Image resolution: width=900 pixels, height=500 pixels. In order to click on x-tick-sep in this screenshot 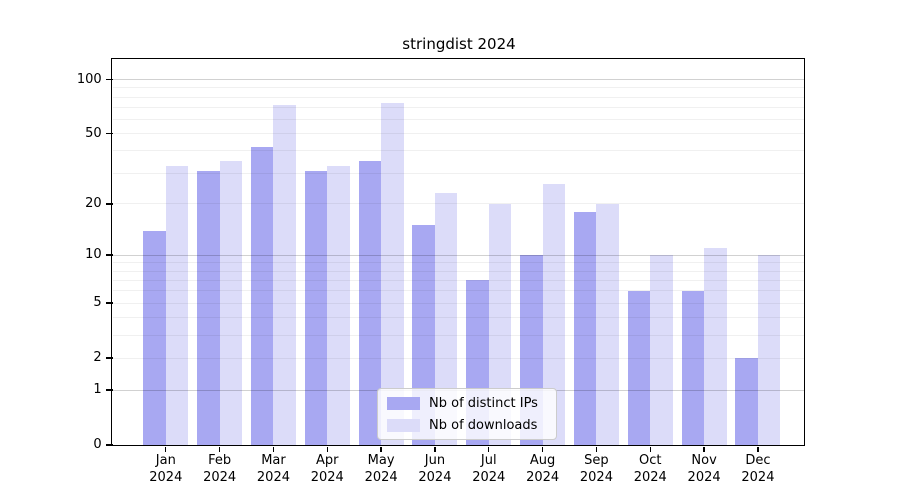, I will do `click(596, 449)`.